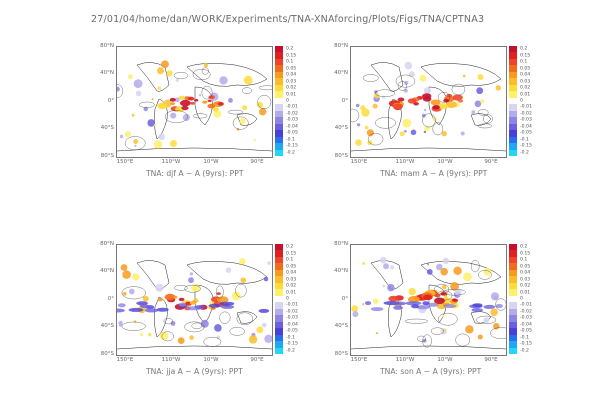  I want to click on colorbar-label: 0.2, so click(290, 49).